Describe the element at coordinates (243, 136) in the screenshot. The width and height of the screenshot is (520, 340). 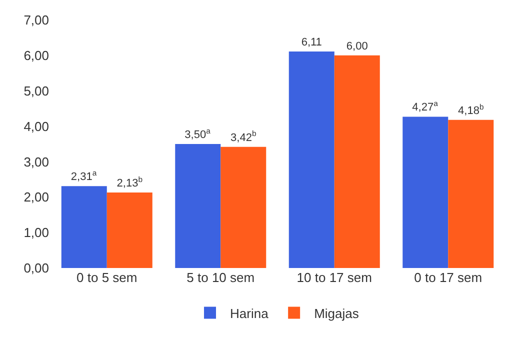
I see `data-label: 3,42$^{b}$` at that location.